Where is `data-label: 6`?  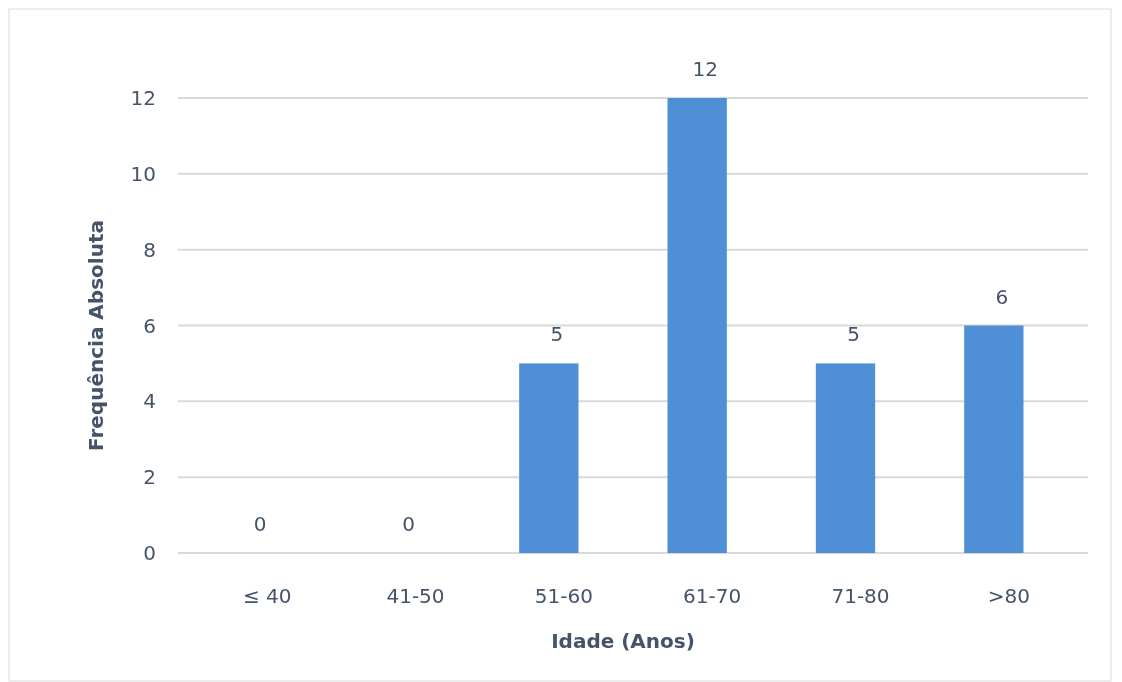
data-label: 6 is located at coordinates (1002, 296).